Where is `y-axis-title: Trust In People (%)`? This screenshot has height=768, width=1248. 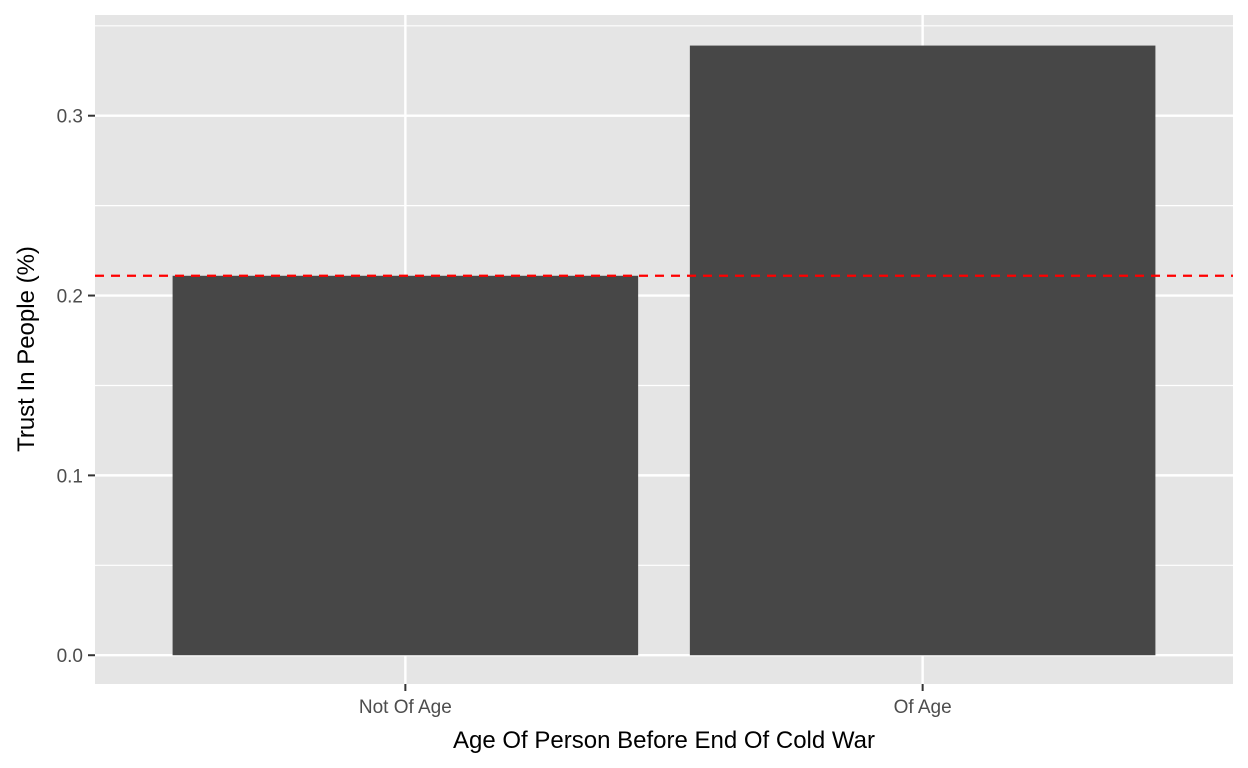 y-axis-title: Trust In People (%) is located at coordinates (26, 349).